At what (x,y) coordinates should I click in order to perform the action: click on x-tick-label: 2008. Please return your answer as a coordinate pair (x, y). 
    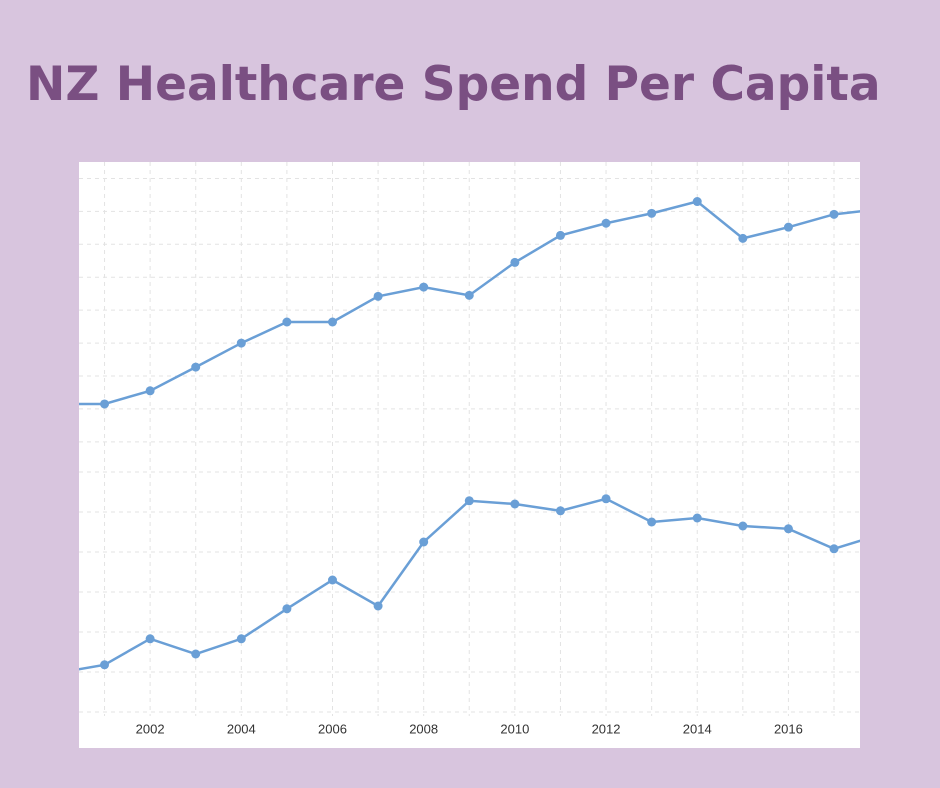
    Looking at the image, I should click on (423, 728).